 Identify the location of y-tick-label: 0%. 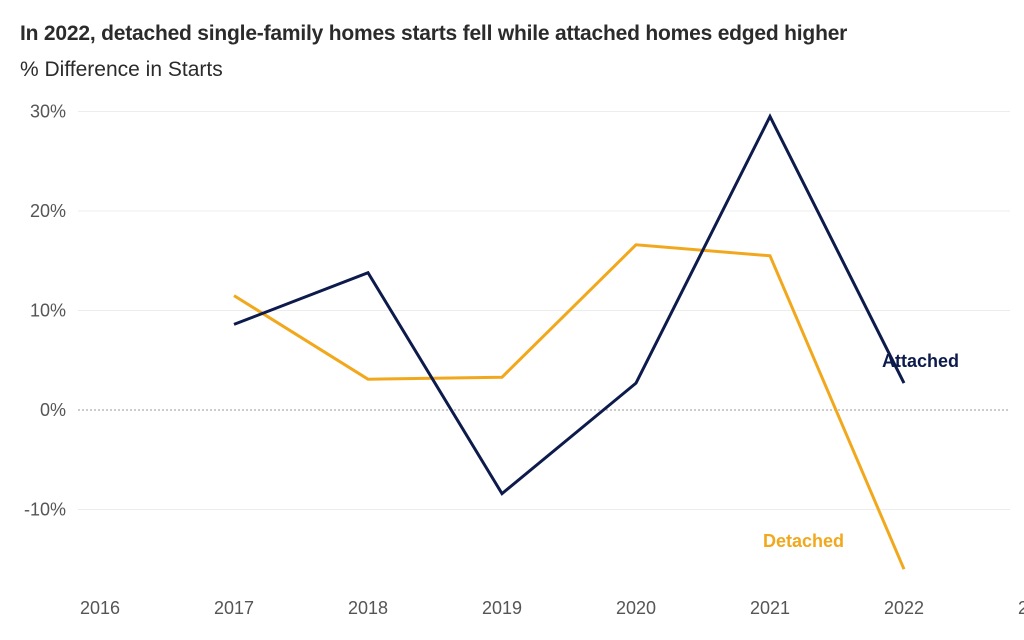
(53, 410).